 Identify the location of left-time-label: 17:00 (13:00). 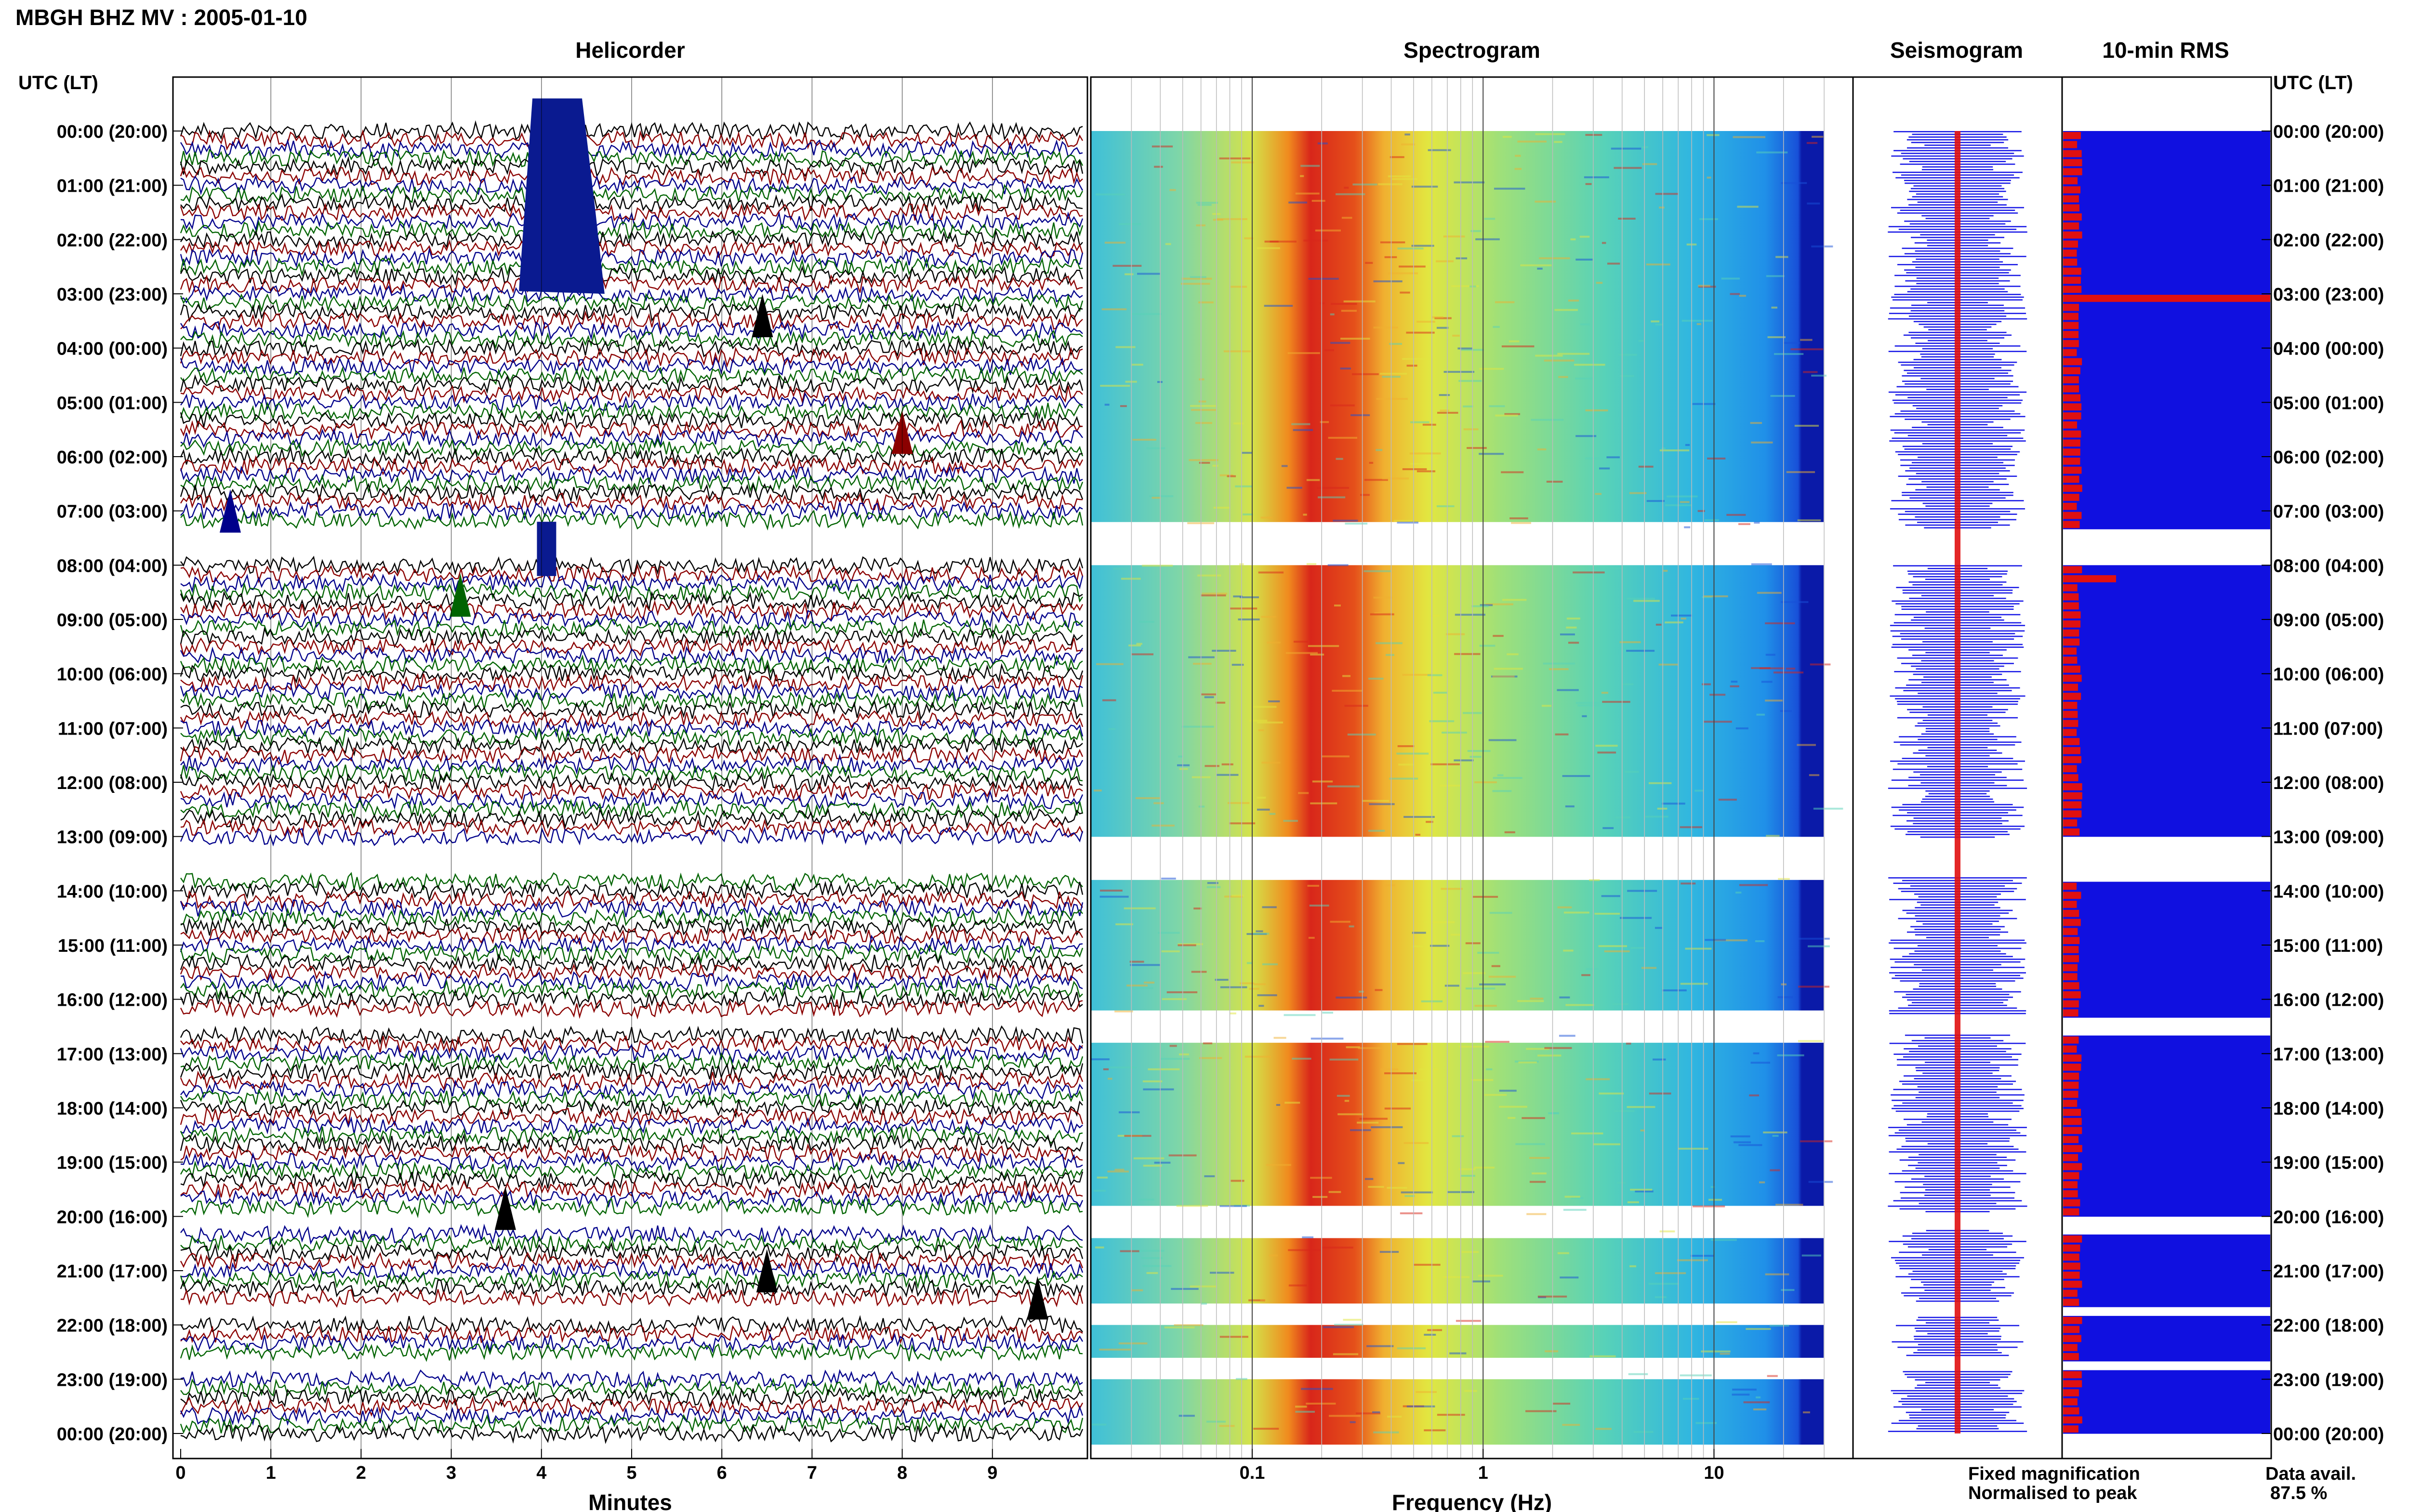
(112, 1054).